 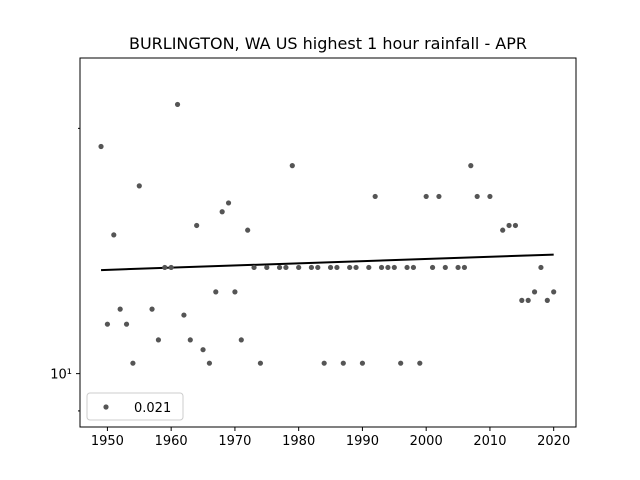 What do you see at coordinates (298, 441) in the screenshot?
I see `x-tick-label: 1980` at bounding box center [298, 441].